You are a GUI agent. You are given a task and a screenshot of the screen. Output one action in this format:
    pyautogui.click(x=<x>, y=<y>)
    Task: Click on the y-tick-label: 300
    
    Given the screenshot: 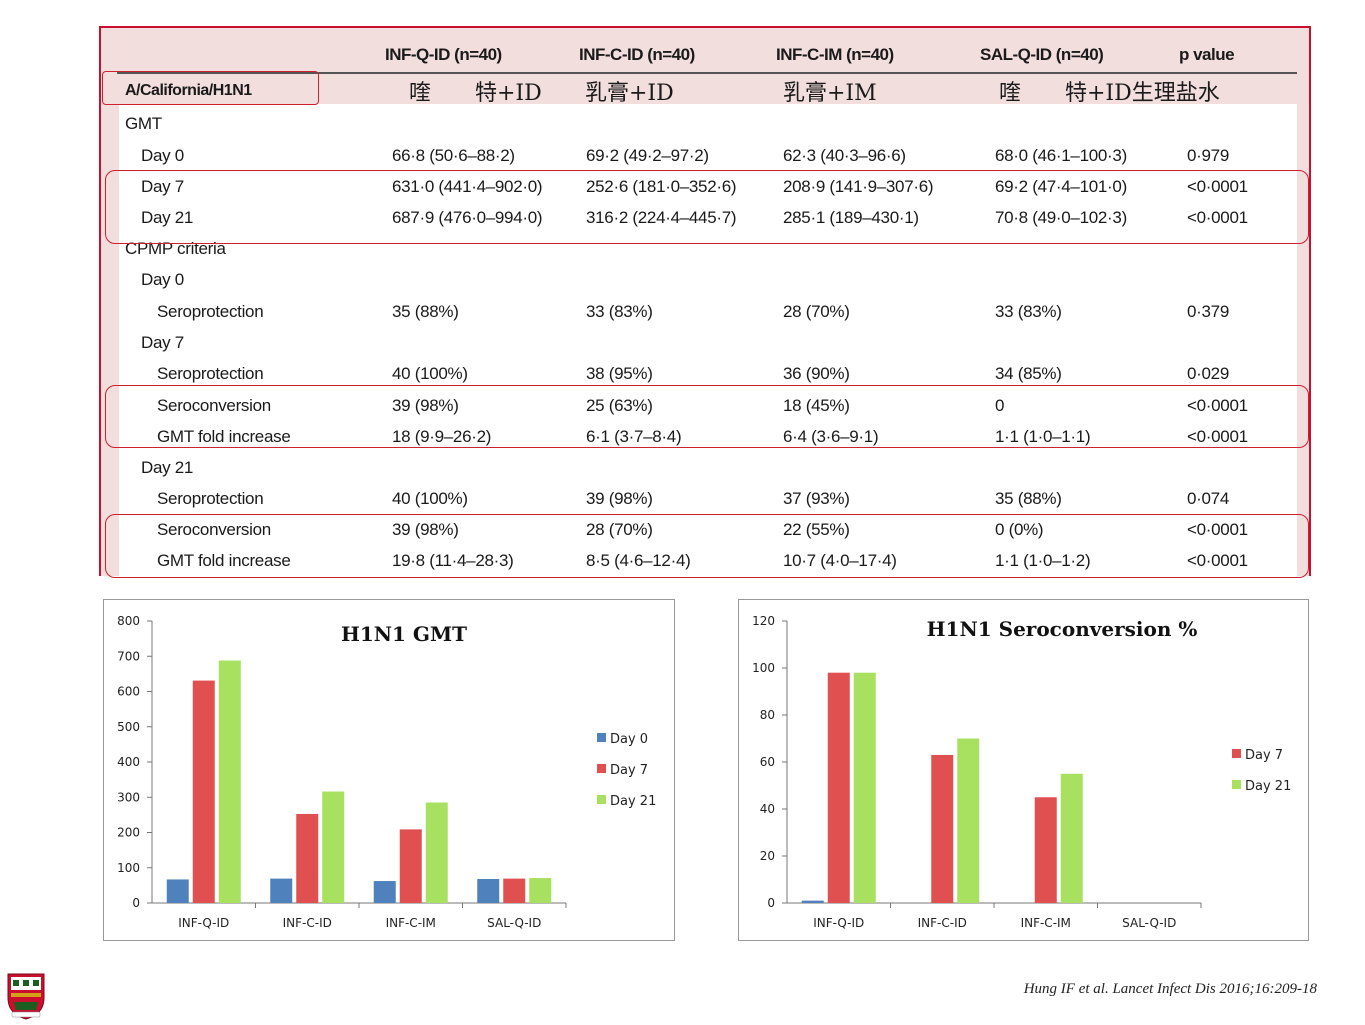 What is the action you would take?
    pyautogui.click(x=128, y=797)
    